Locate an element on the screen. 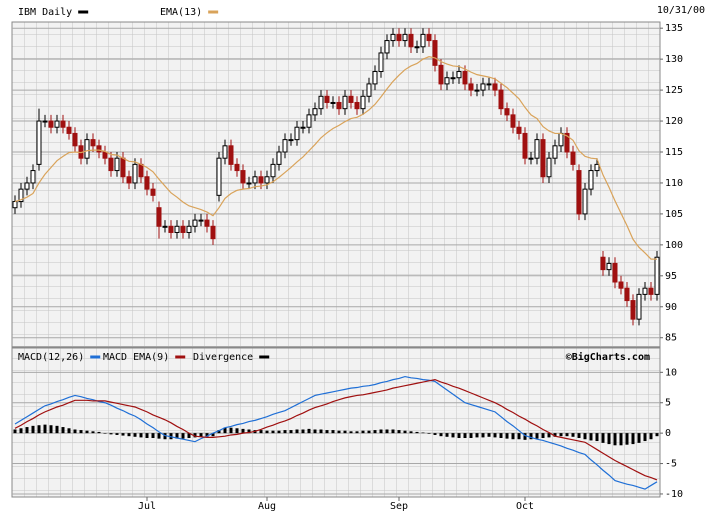 This screenshot has height=514, width=709. y-tick-label: 105 is located at coordinates (674, 214).